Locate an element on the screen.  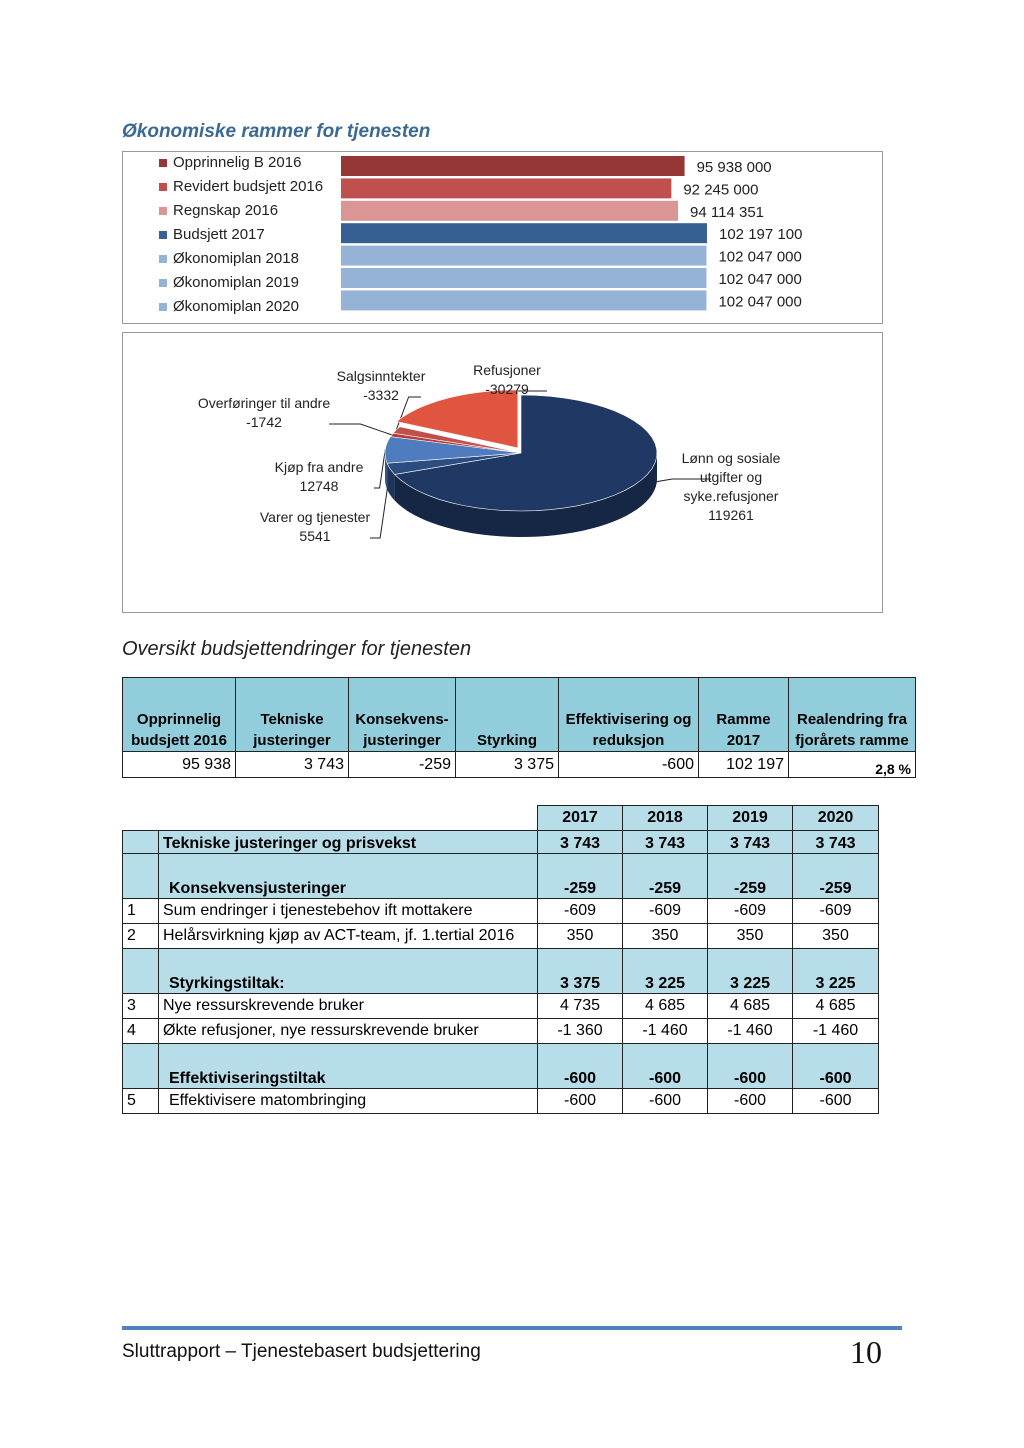
footer-rule is located at coordinates (512, 1328).